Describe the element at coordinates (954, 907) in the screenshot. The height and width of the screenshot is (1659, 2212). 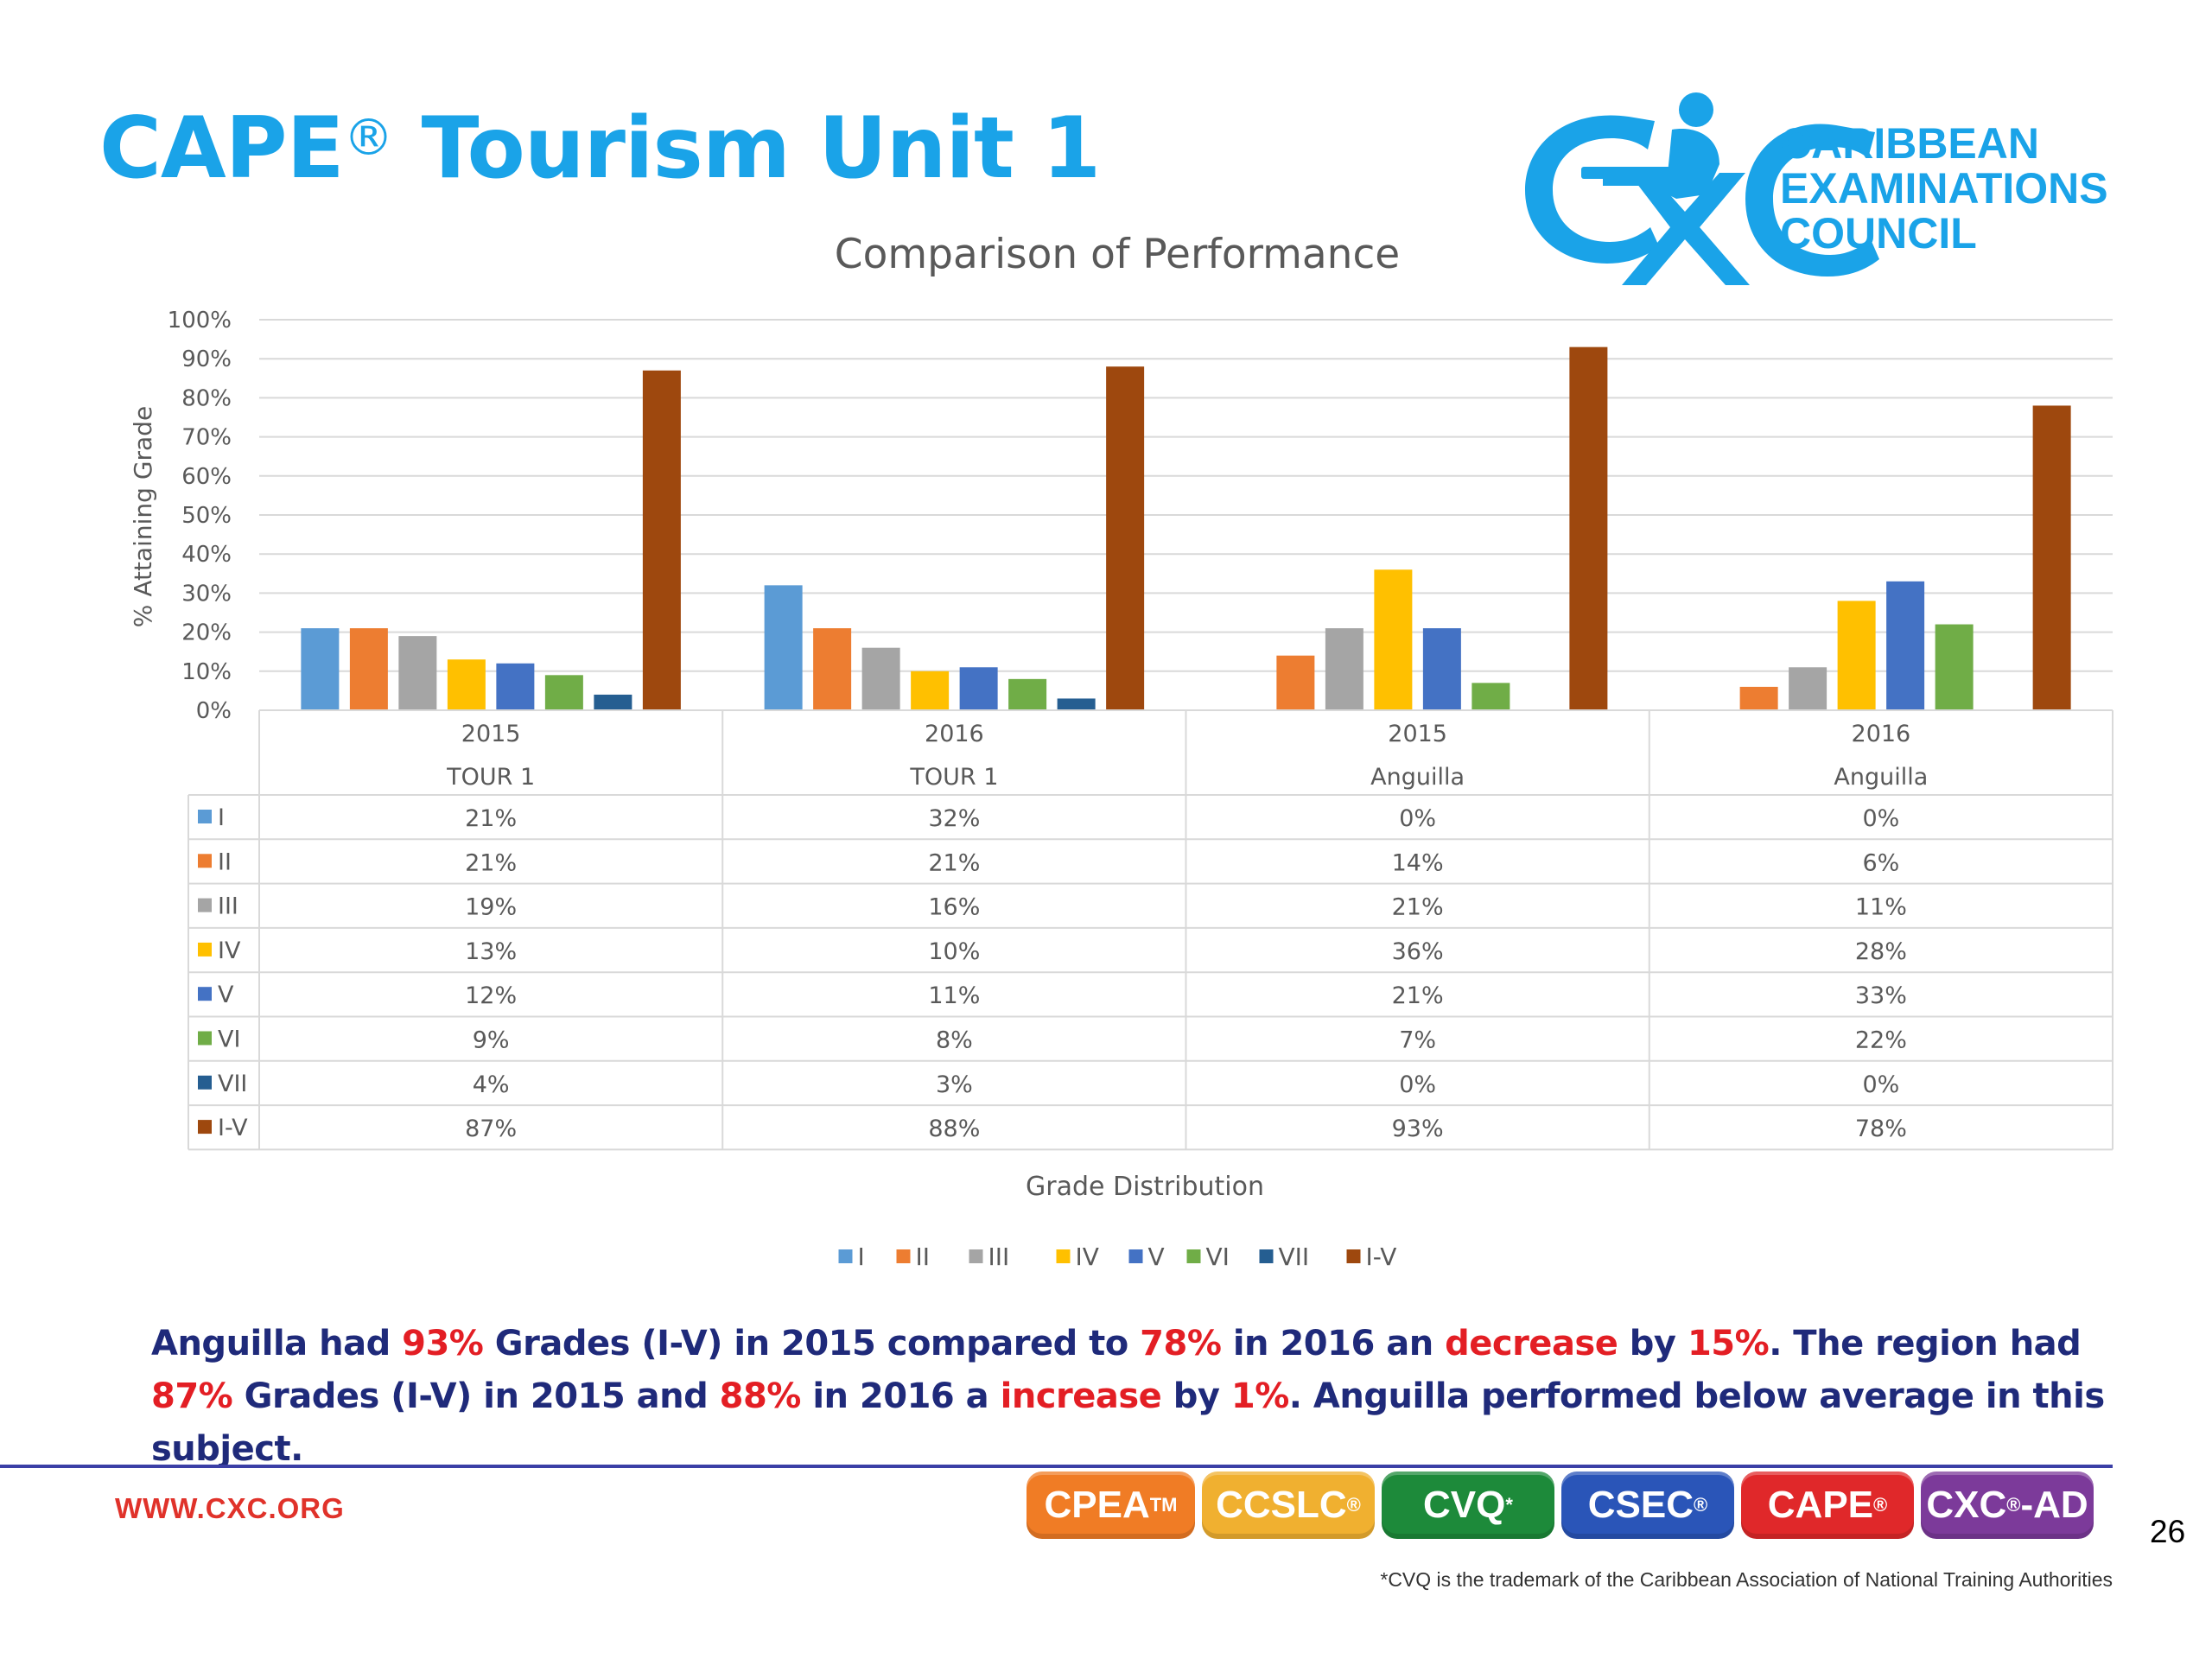
I see `data-label: 16%` at that location.